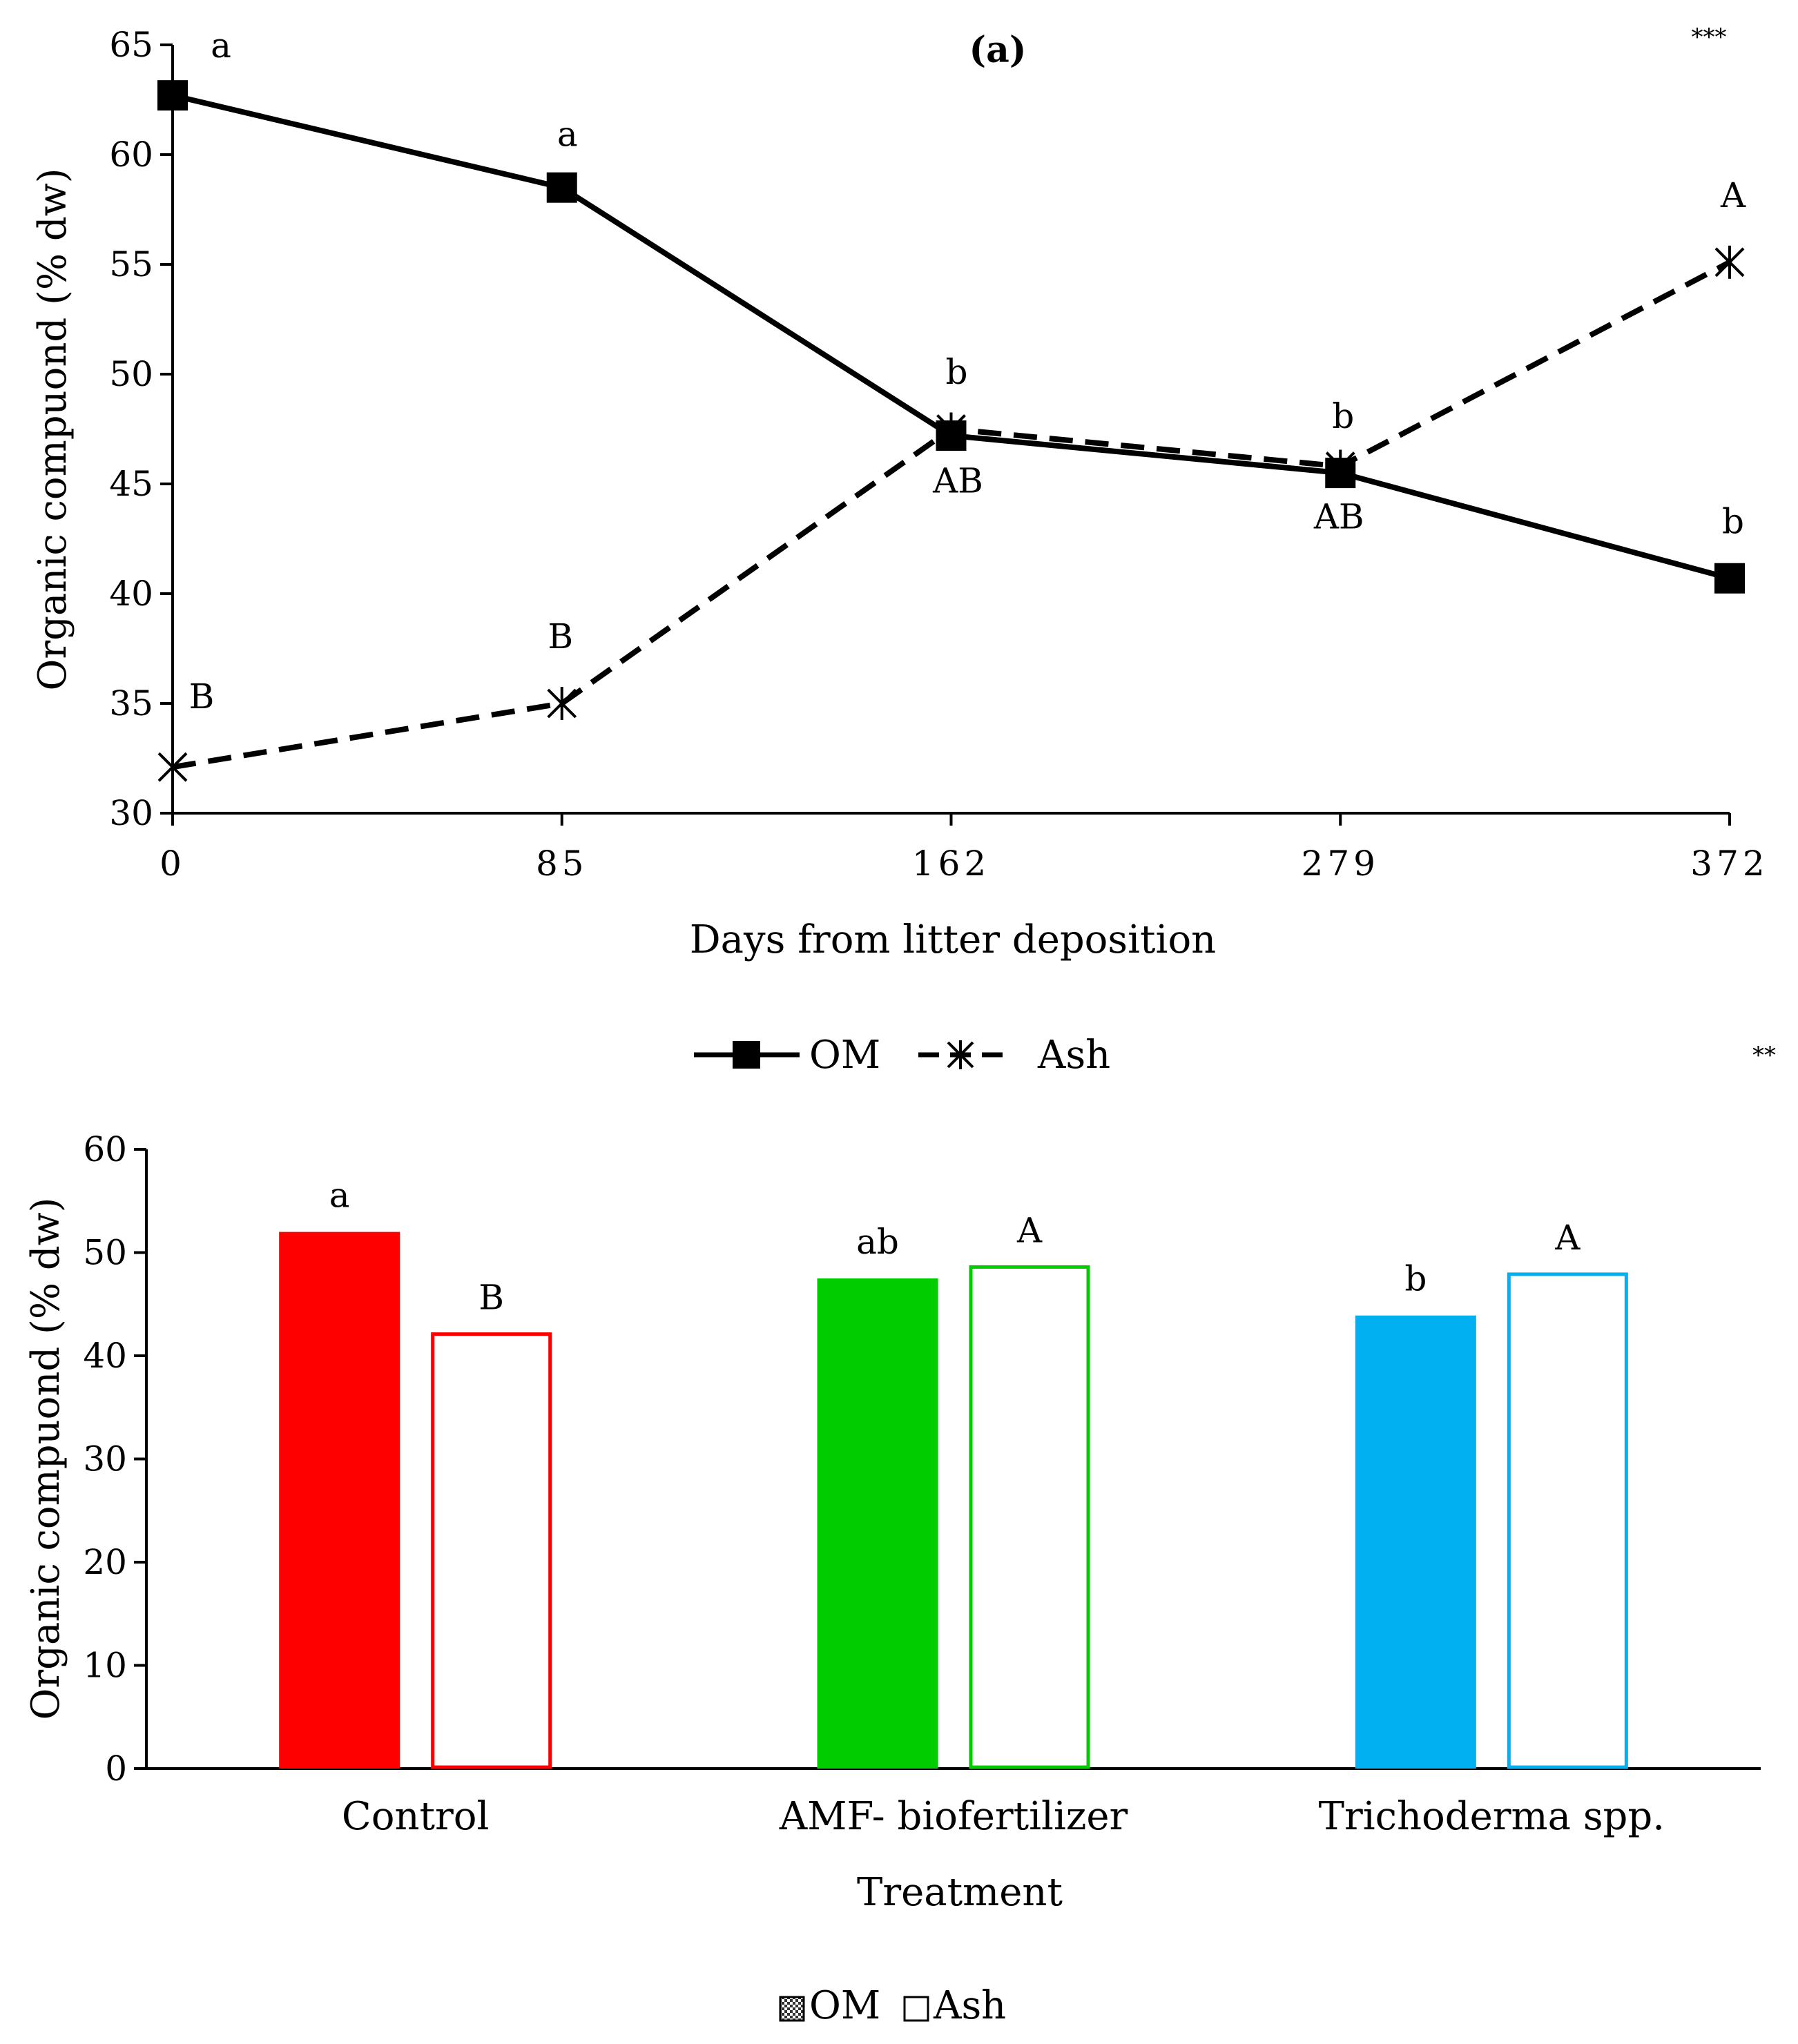  What do you see at coordinates (105, 1562) in the screenshot?
I see `y-tick-label: 20` at bounding box center [105, 1562].